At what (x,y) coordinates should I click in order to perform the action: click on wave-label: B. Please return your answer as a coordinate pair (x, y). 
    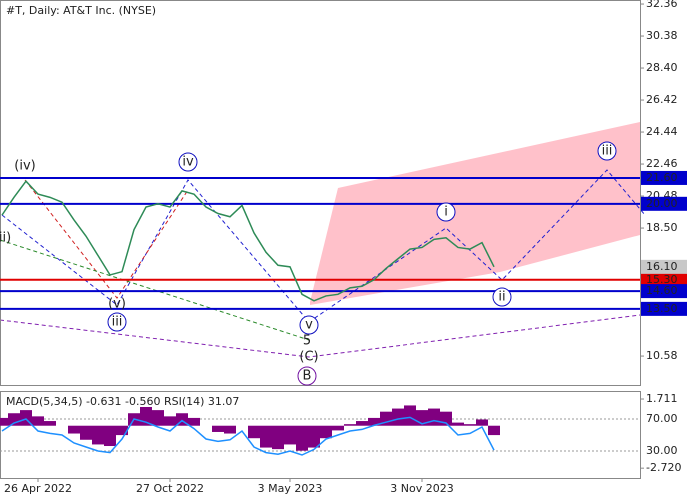
    Looking at the image, I should click on (307, 376).